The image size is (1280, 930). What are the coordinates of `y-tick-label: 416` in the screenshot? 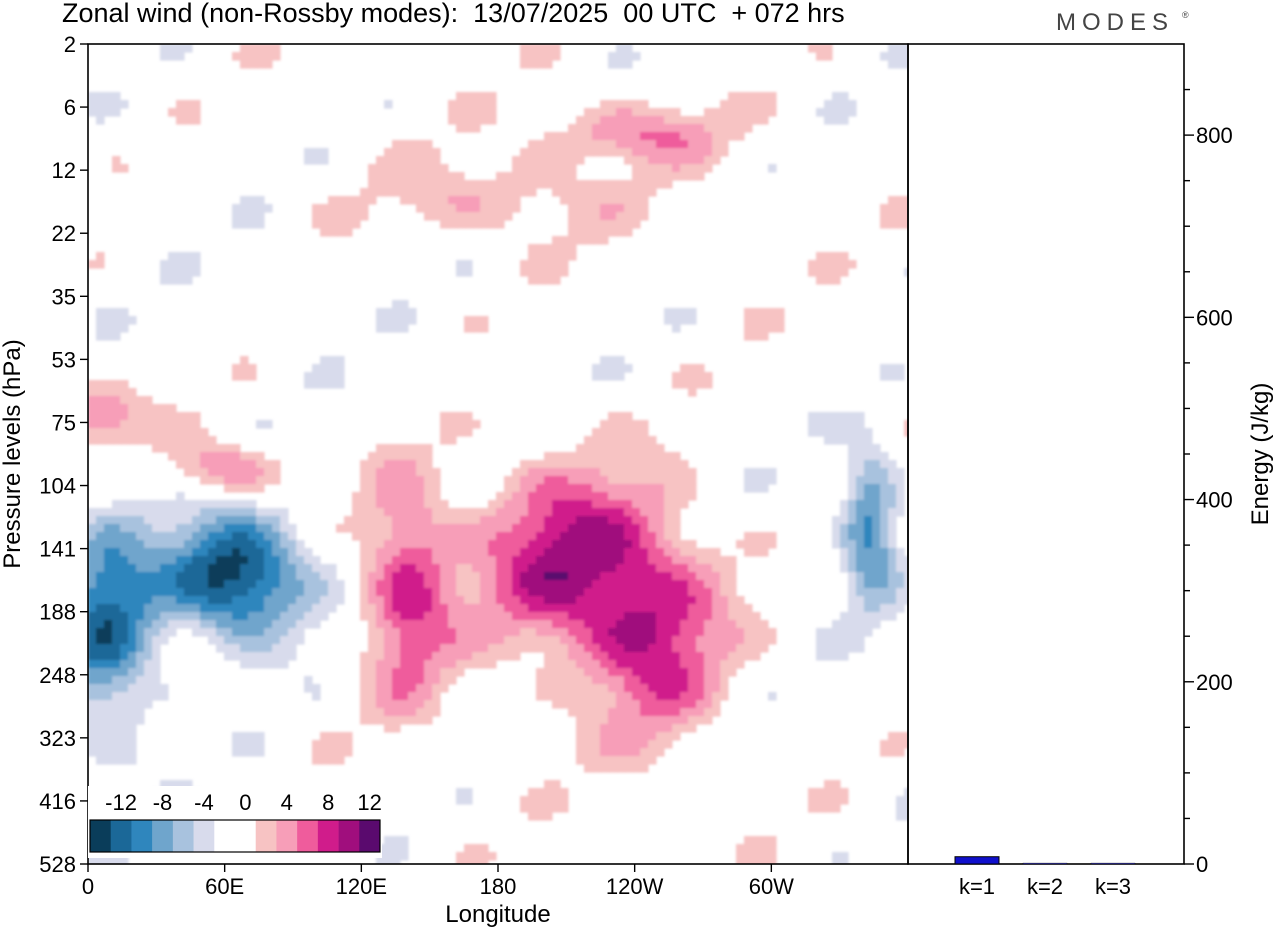 It's located at (57, 801).